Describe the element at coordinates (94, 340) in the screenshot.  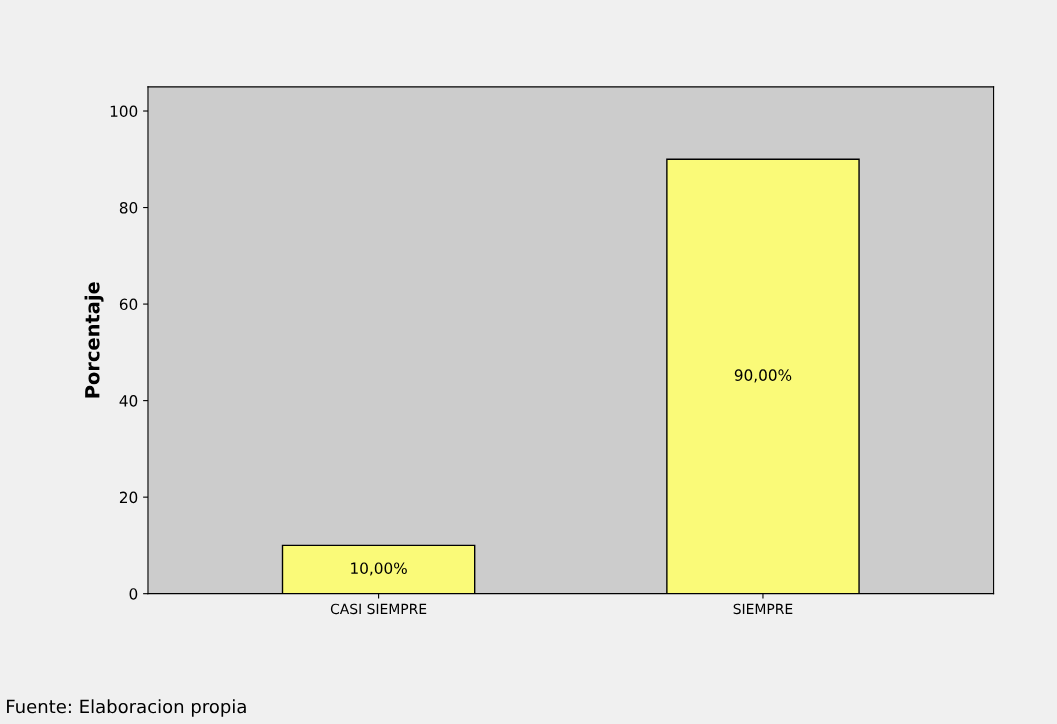
I see `y-axis-title: Porcentaje` at that location.